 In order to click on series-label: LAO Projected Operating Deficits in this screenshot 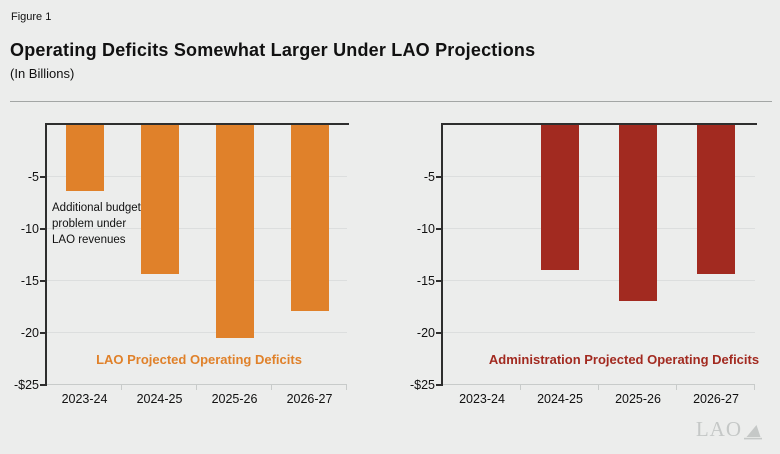, I will do `click(199, 359)`.